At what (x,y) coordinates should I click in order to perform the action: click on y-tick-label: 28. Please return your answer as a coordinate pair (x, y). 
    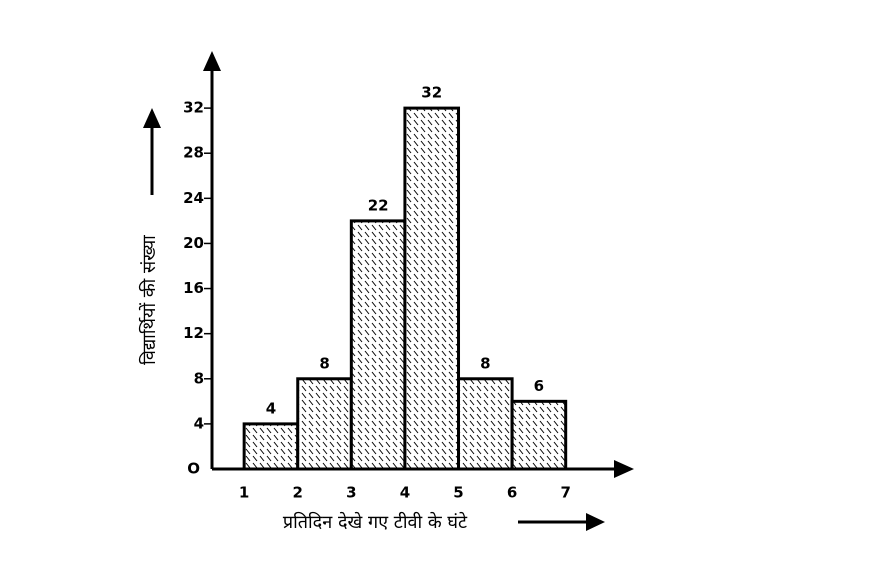
    Looking at the image, I should click on (193, 153).